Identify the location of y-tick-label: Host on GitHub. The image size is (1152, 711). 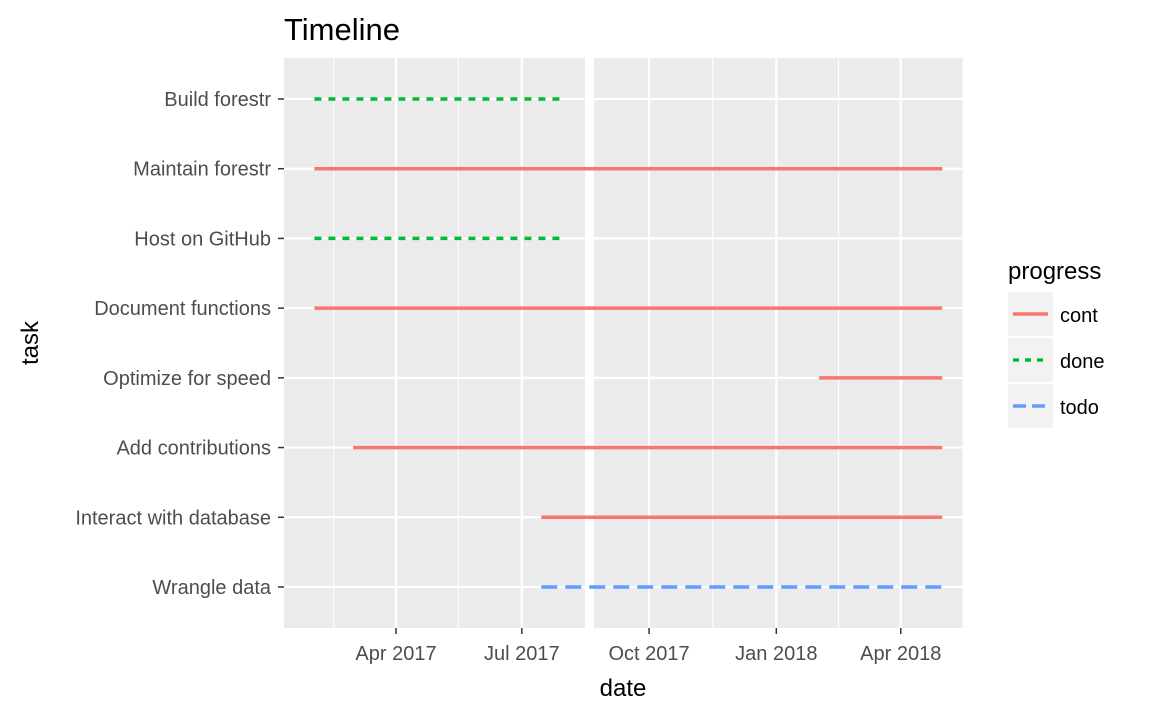
(202, 239).